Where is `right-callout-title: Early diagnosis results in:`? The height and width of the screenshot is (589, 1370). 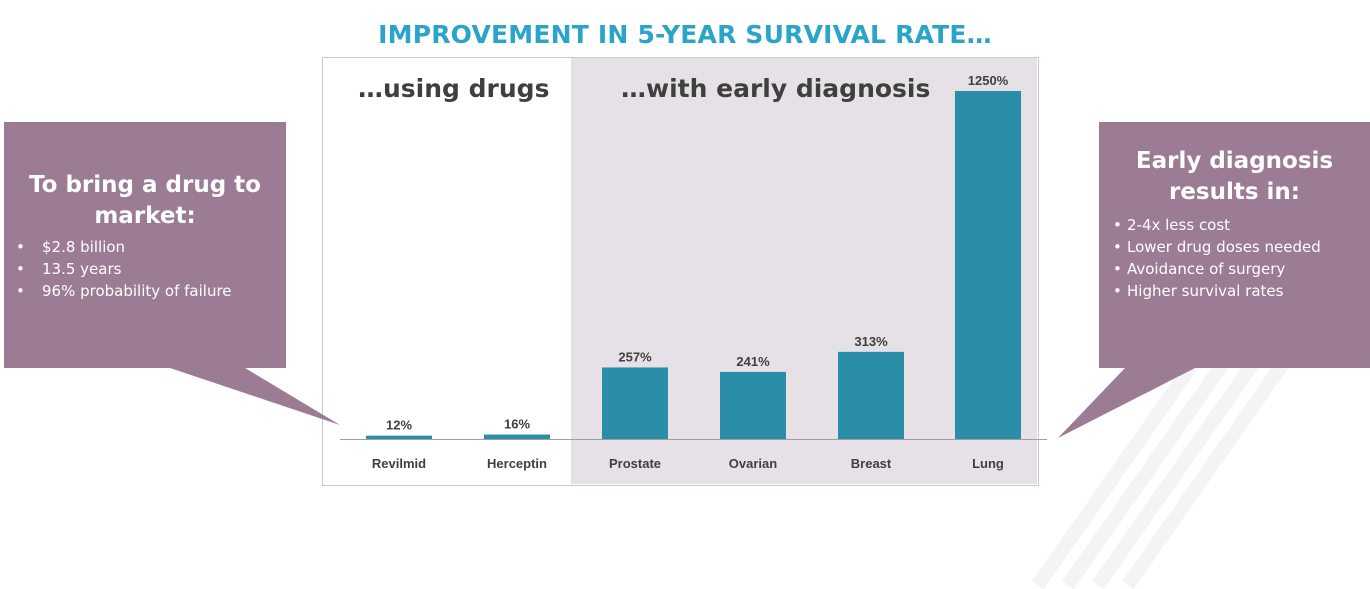
right-callout-title: Early diagnosis results in: is located at coordinates (1234, 176).